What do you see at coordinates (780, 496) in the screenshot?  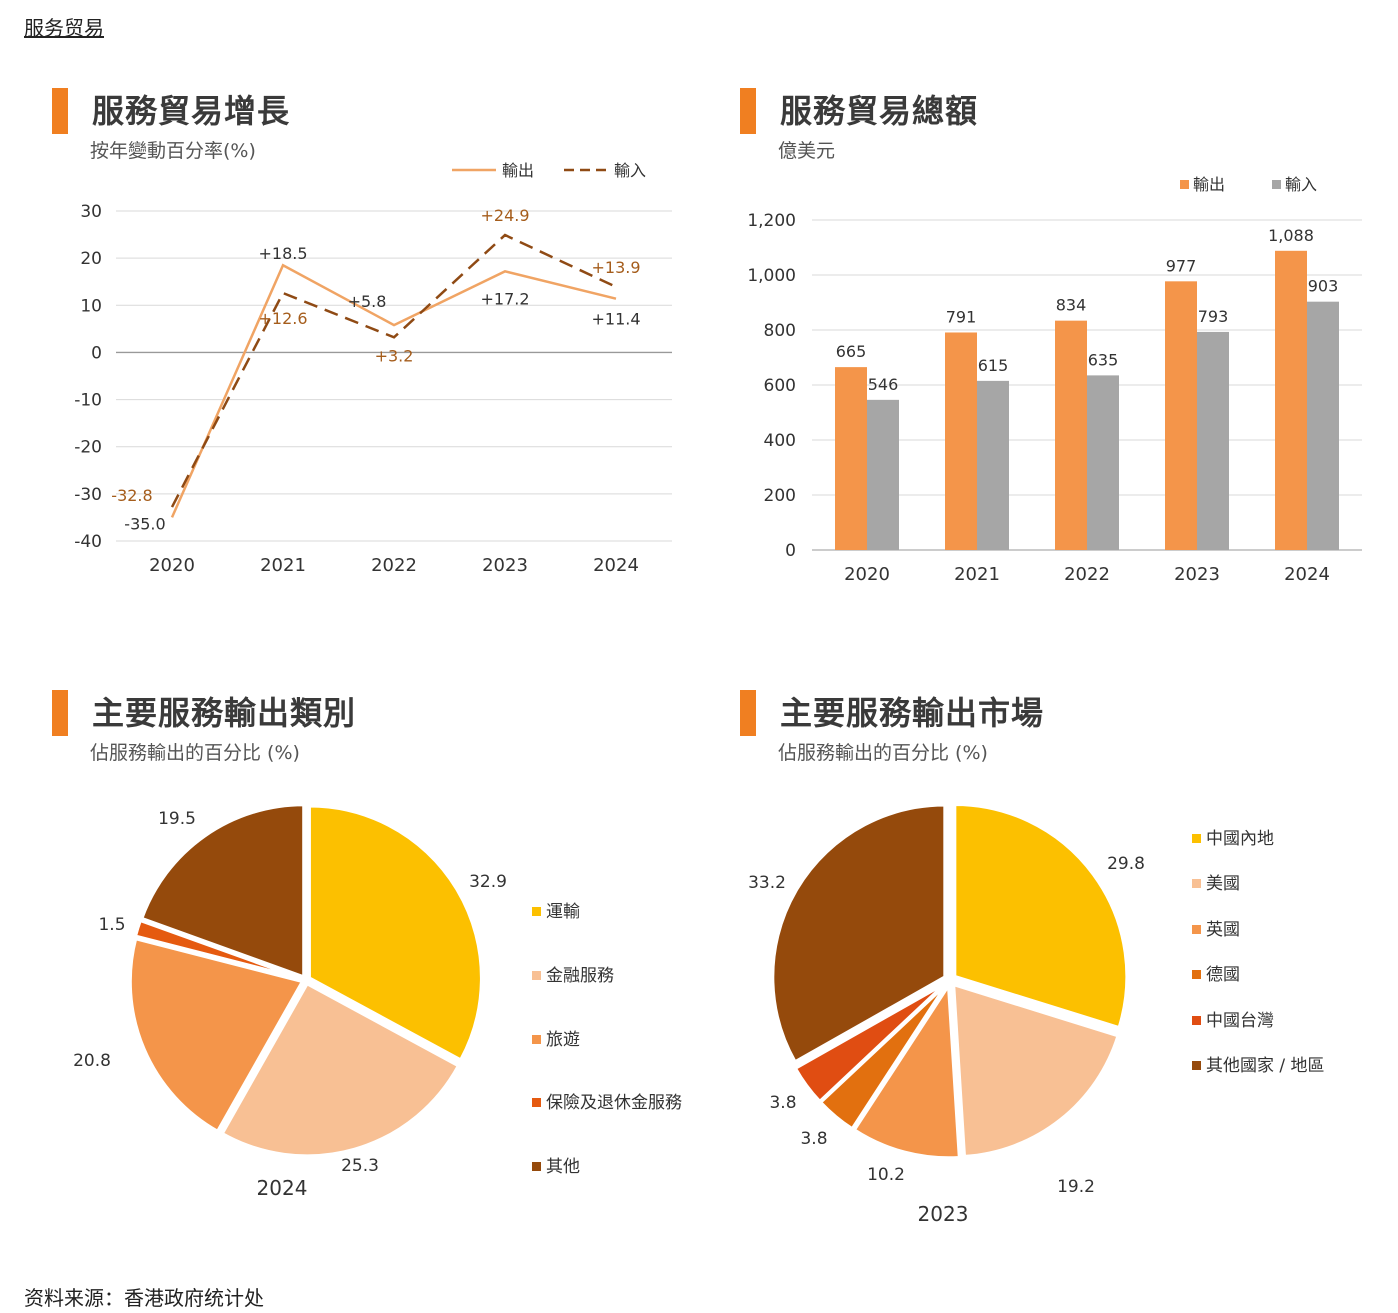 I see `y-tick-label: 200` at bounding box center [780, 496].